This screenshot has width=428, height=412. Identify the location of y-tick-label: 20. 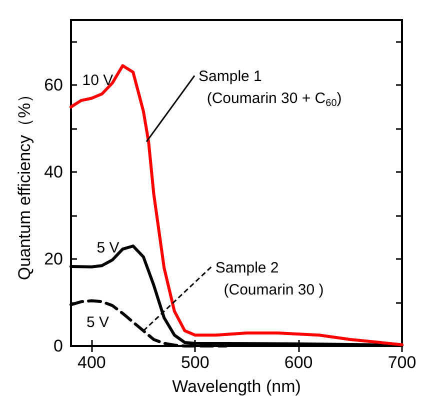
(53, 259).